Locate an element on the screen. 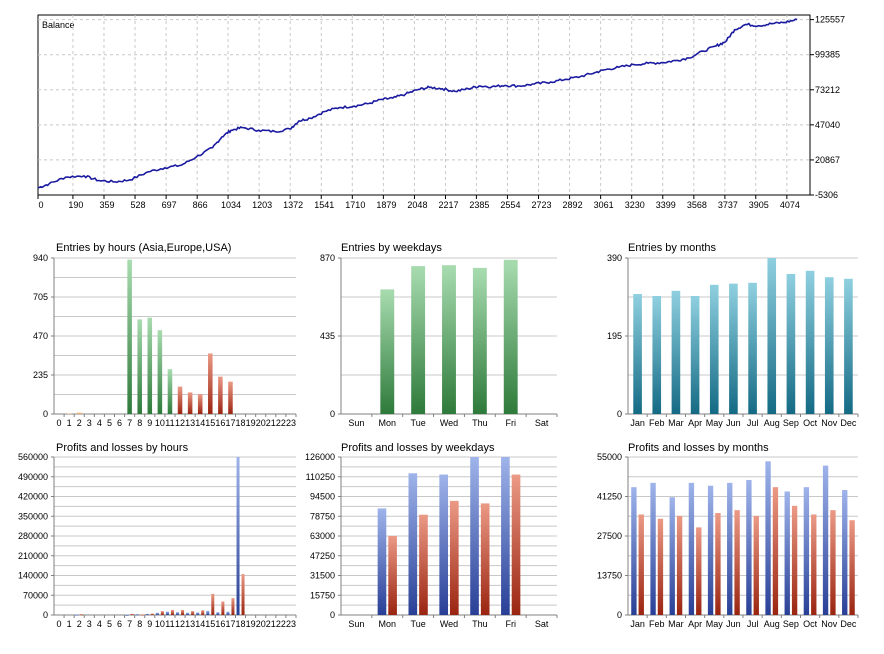 The height and width of the screenshot is (654, 884). pl-months-y-tick-label: 0 is located at coordinates (619, 615).